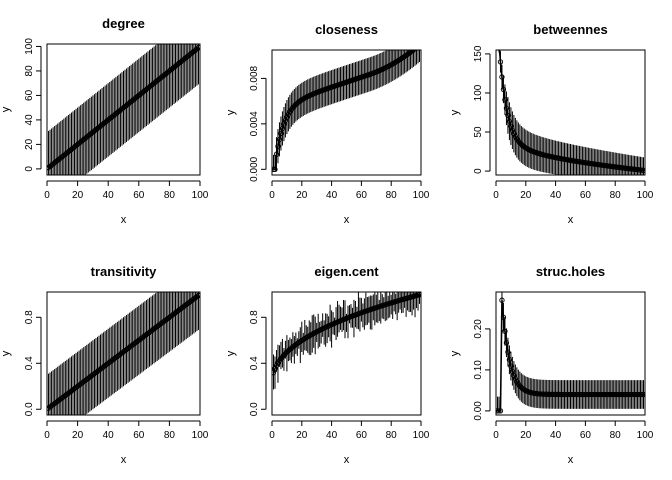 The width and height of the screenshot is (672, 480). What do you see at coordinates (29, 71) in the screenshot?
I see `y-tick-label: 80` at bounding box center [29, 71].